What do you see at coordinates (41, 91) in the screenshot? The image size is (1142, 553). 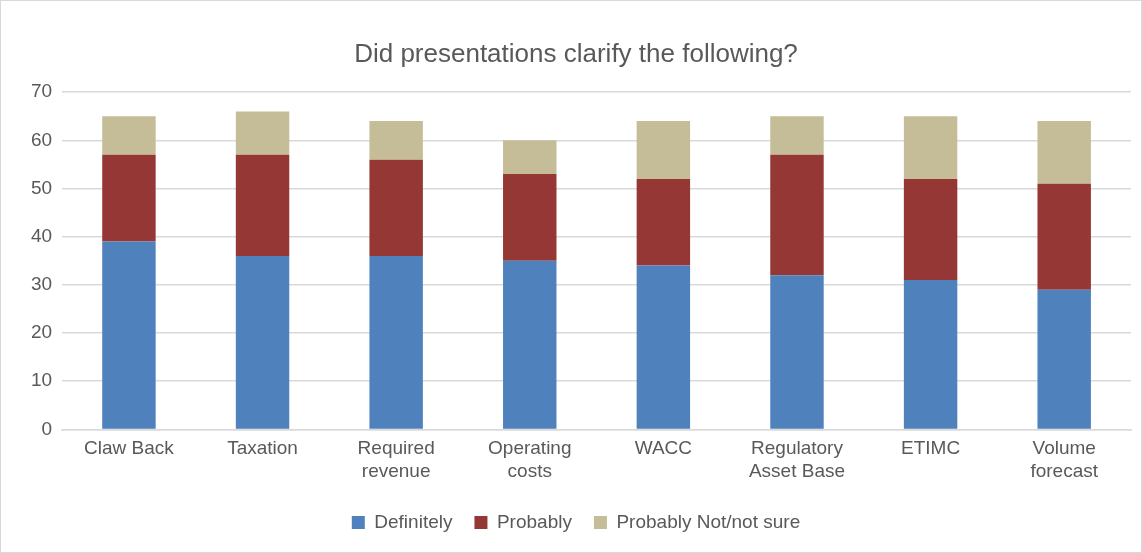 I see `y-tick-label: 70` at bounding box center [41, 91].